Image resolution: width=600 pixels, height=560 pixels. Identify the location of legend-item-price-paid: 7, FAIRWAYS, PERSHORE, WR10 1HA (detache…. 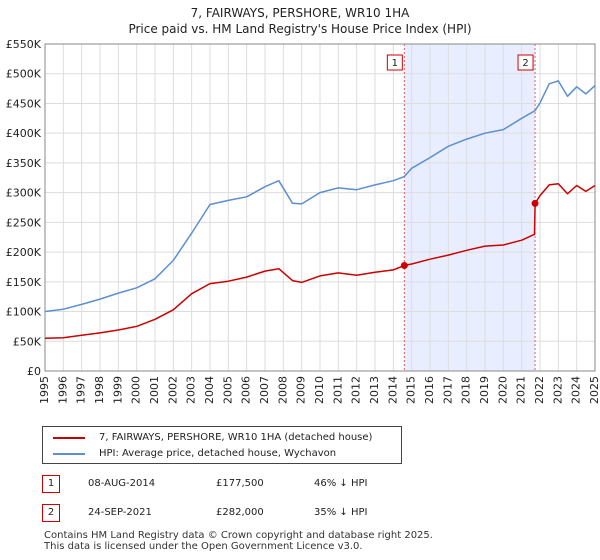
(212, 437).